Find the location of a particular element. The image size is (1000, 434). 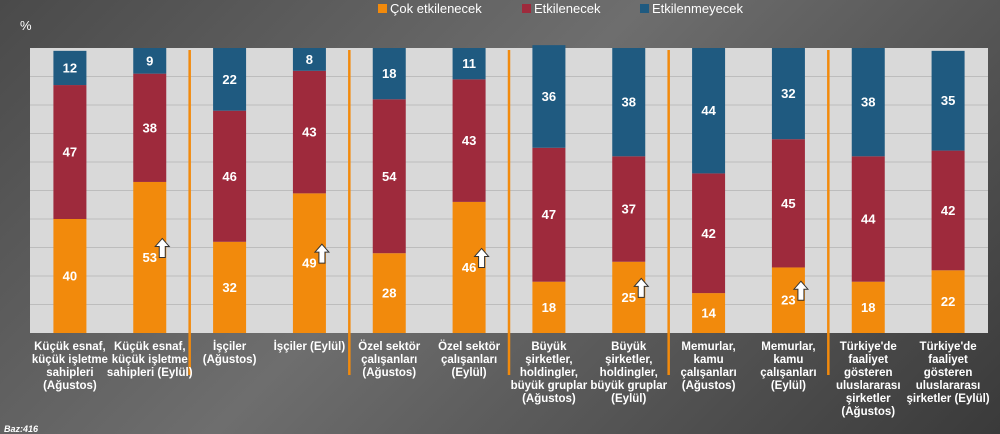

category-label: gösteren is located at coordinates (948, 373).